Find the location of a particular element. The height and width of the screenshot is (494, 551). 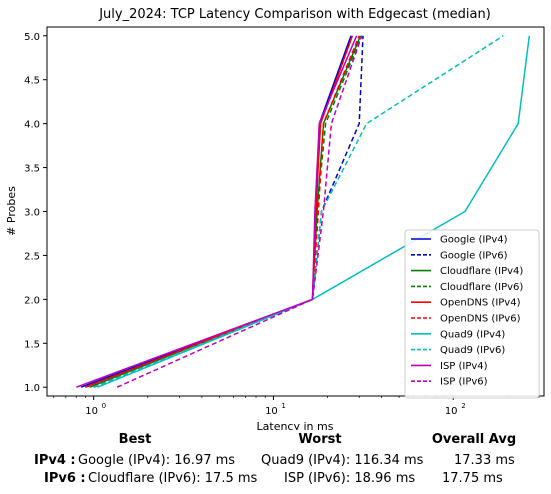

legend-label: ISP (IPv4) is located at coordinates (464, 366).